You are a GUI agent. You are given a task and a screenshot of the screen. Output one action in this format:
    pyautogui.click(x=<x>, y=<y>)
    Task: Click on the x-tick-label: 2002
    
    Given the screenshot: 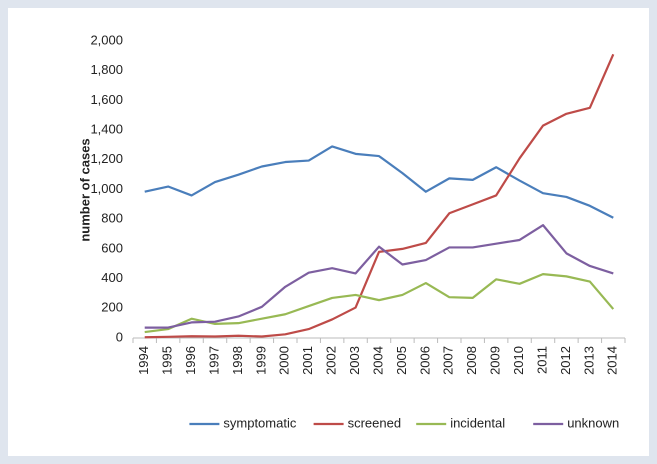 What is the action you would take?
    pyautogui.click(x=331, y=360)
    